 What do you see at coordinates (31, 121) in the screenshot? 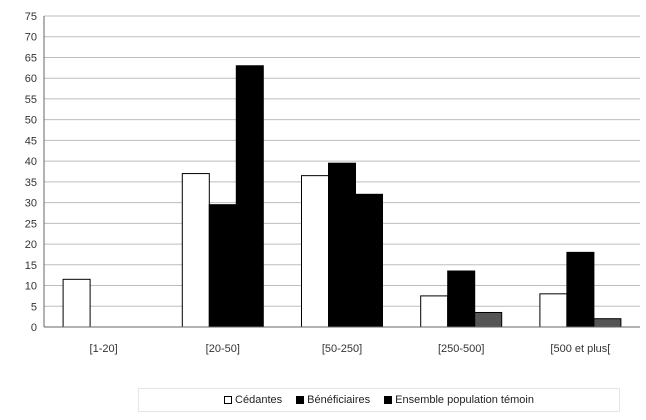
I see `y-tick-label: 50` at bounding box center [31, 121].